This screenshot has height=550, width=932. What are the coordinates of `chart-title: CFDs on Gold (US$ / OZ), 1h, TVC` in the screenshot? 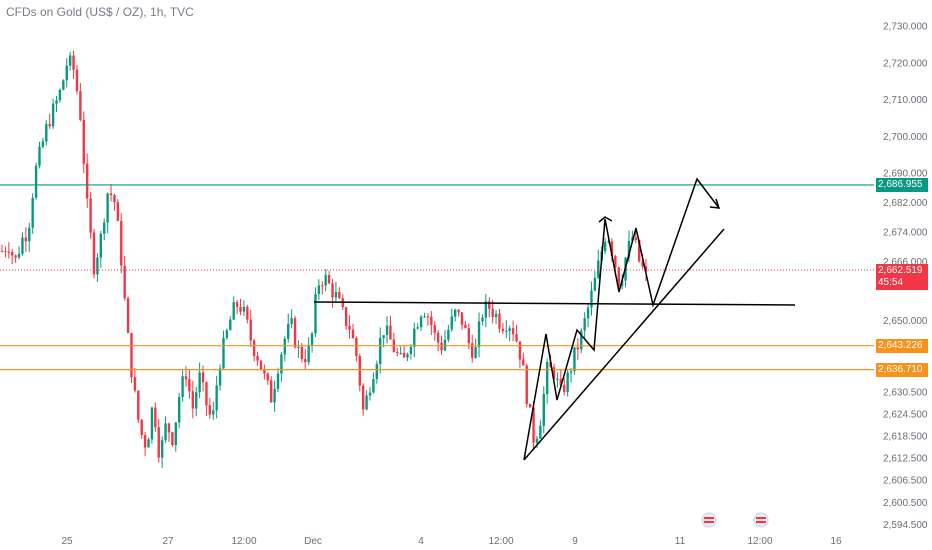 It's located at (100, 12).